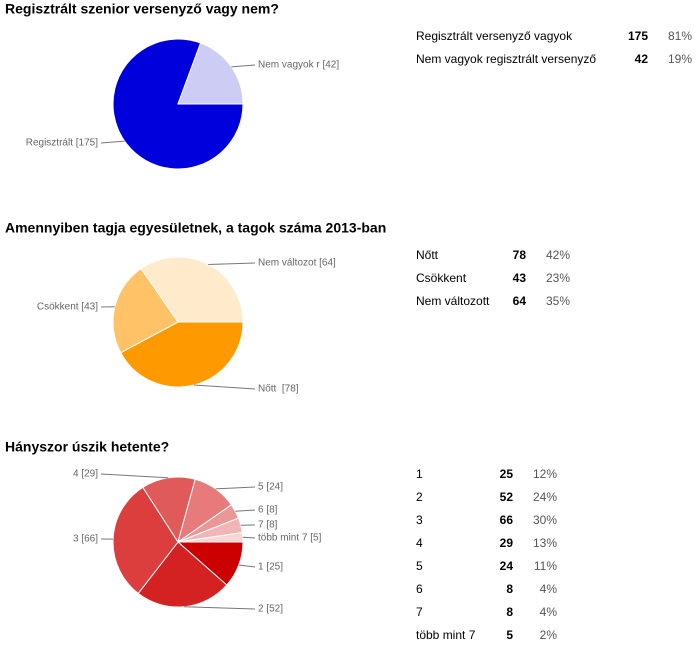 The width and height of the screenshot is (698, 654). What do you see at coordinates (419, 497) in the screenshot?
I see `table-label: 2` at bounding box center [419, 497].